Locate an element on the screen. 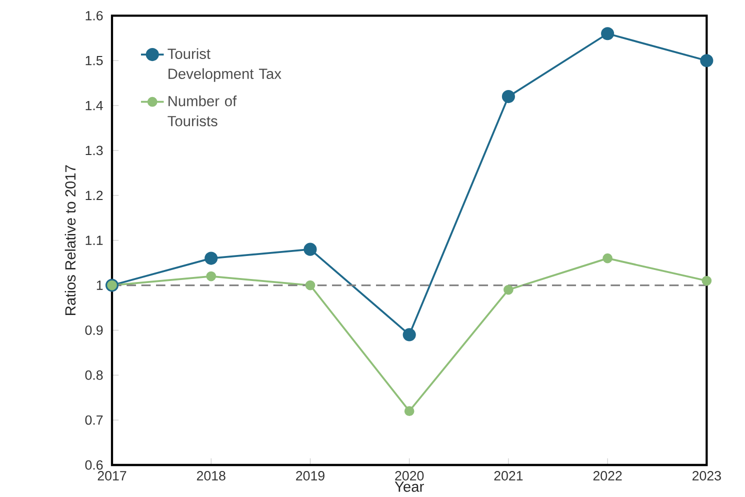  y-tick-label: 1 is located at coordinates (99, 285).